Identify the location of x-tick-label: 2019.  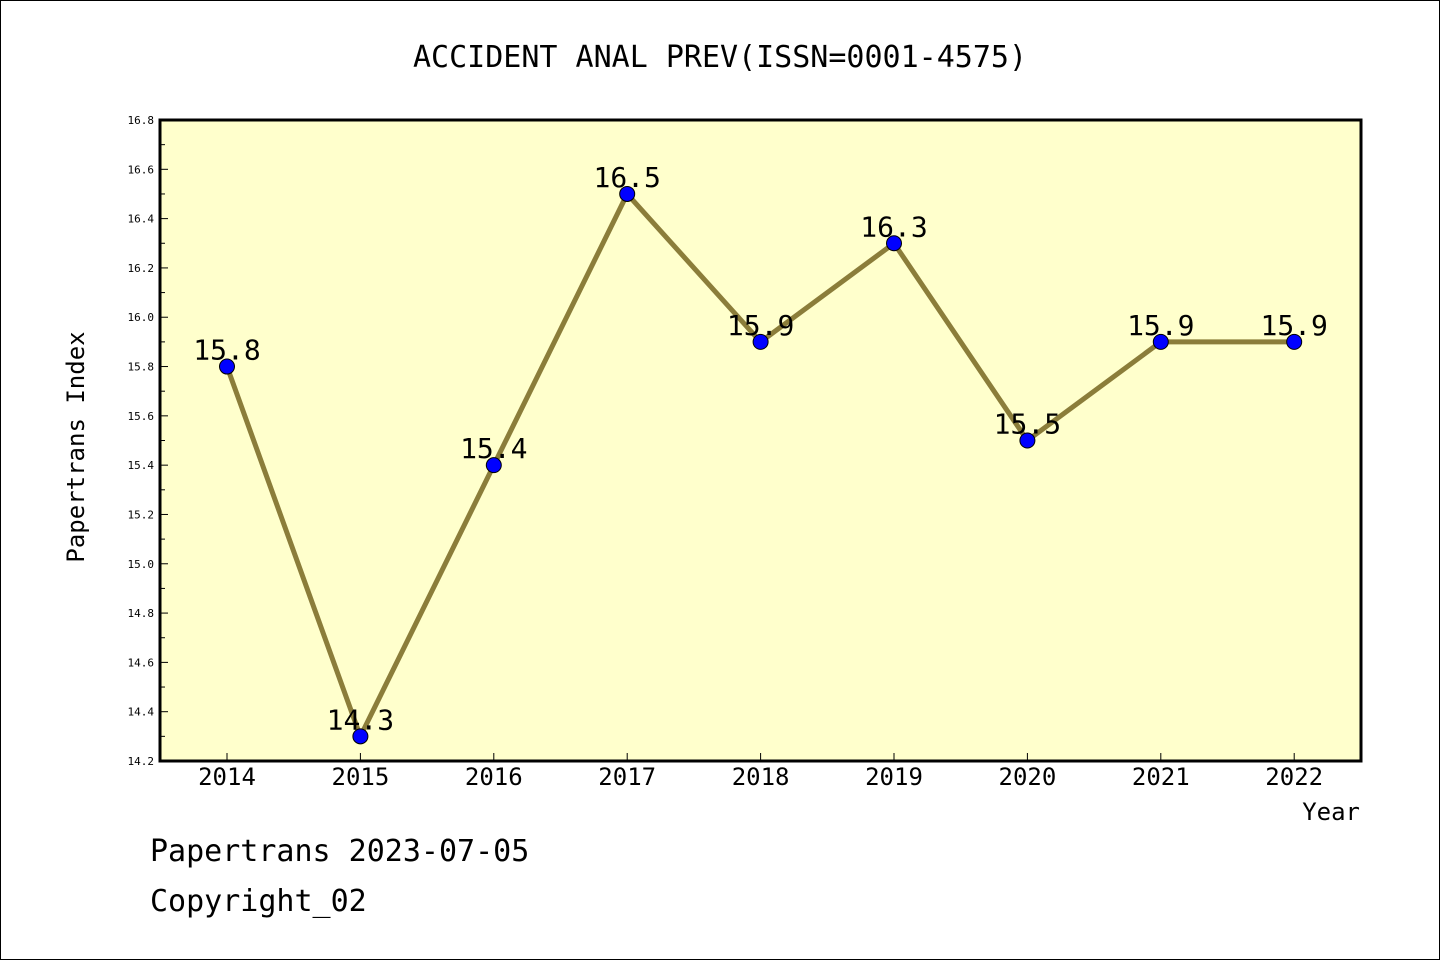
(894, 777).